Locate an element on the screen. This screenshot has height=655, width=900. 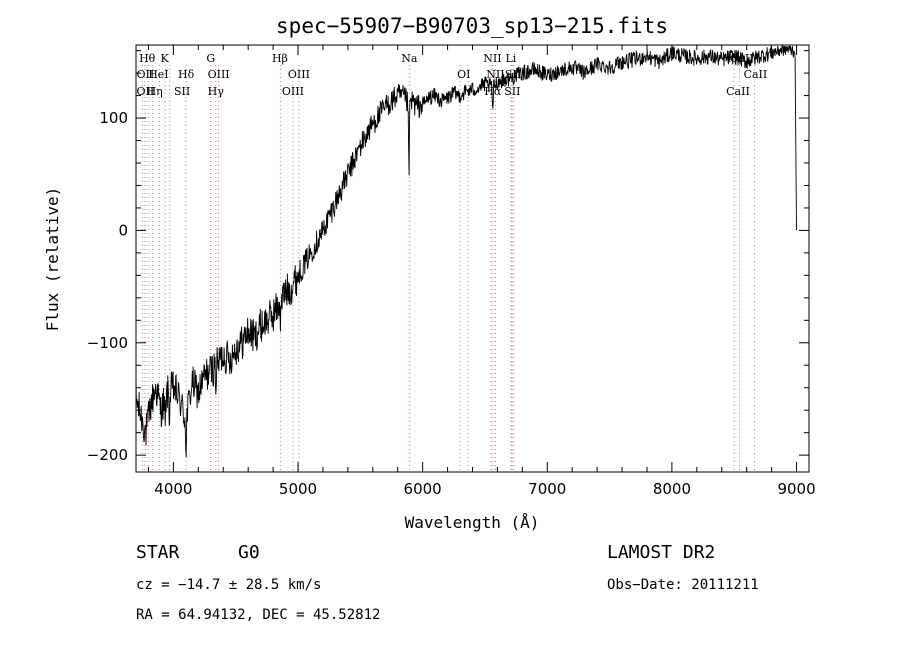
y-tick-label: −100 is located at coordinates (107, 343).